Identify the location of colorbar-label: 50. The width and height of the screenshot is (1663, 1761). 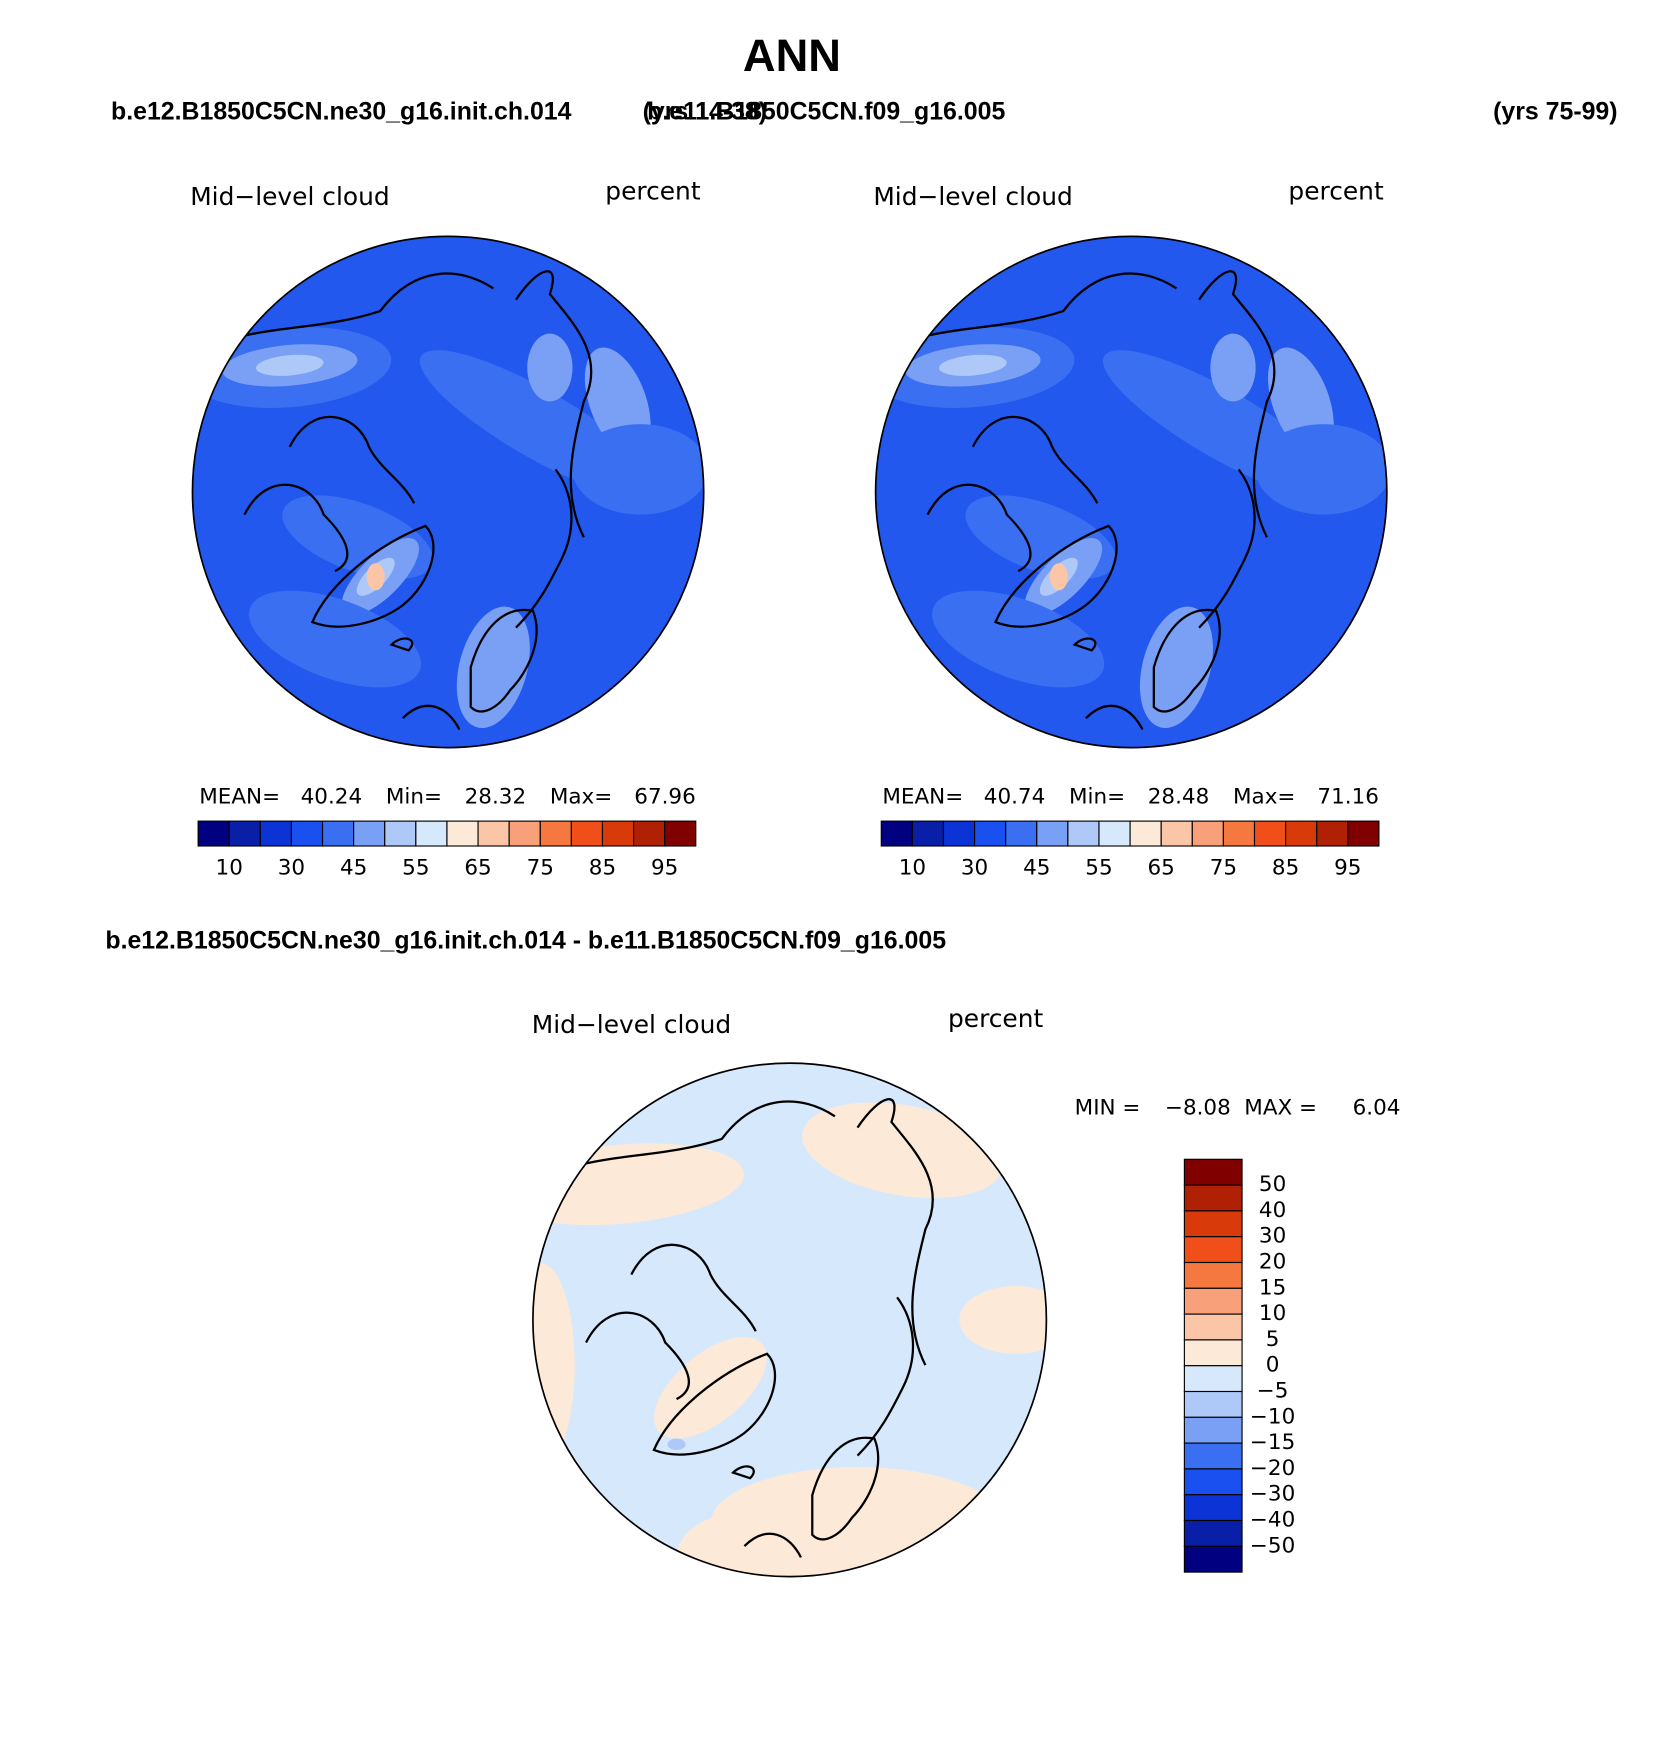
(1272, 1184).